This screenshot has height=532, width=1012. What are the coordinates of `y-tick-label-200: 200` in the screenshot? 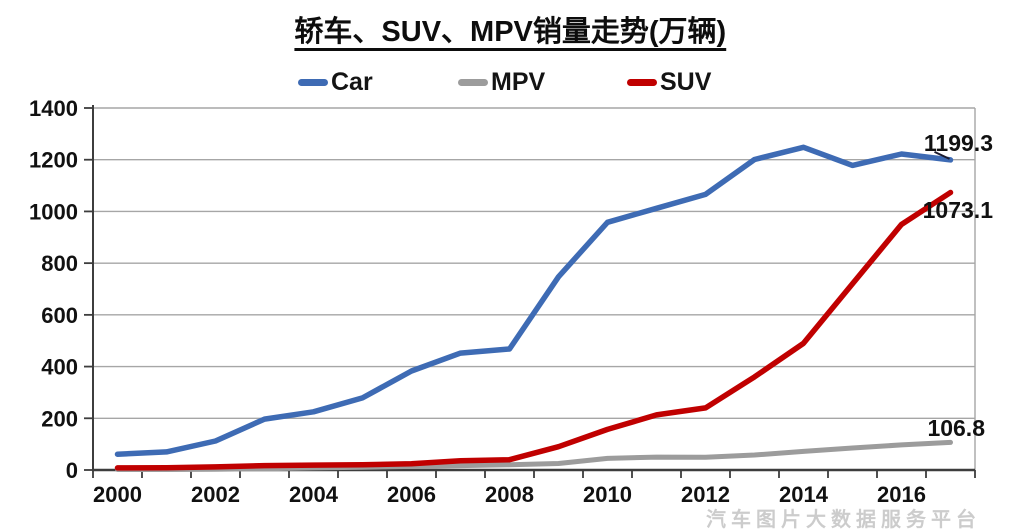 It's located at (59, 418).